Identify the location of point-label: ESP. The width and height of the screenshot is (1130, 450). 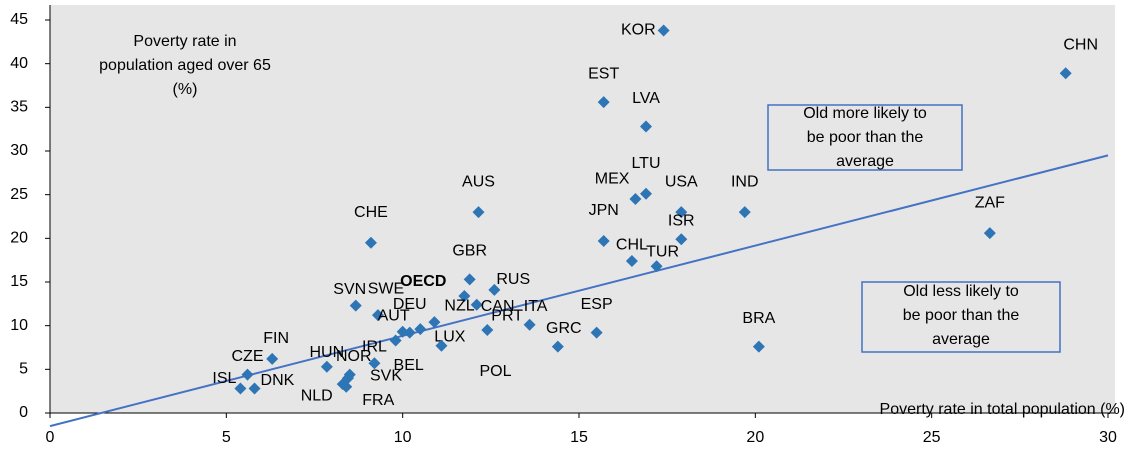
(597, 304).